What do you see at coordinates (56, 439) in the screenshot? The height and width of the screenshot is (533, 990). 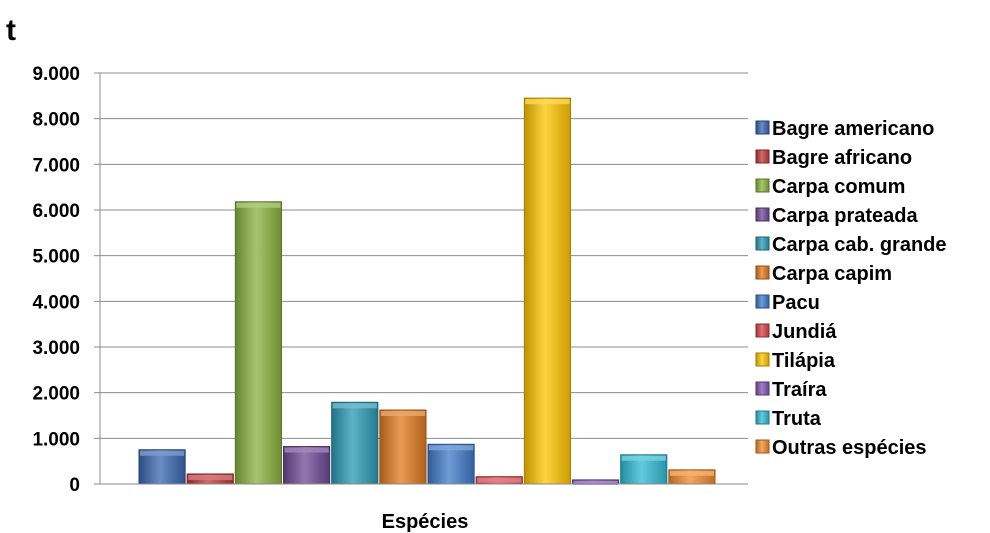 I see `y-tick-label: 1.000` at bounding box center [56, 439].